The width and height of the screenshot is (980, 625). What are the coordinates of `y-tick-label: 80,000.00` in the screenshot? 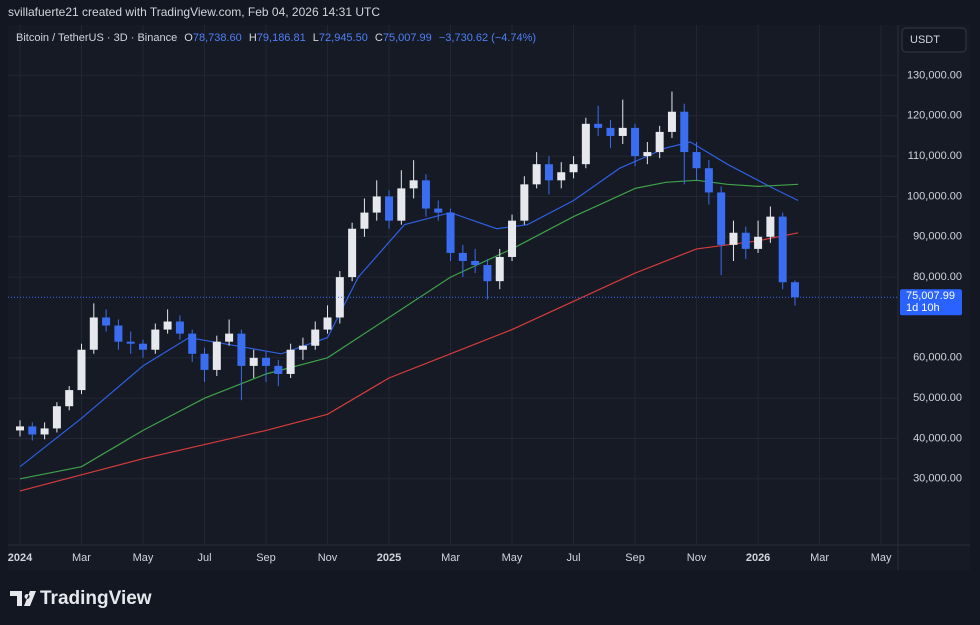 It's located at (937, 277).